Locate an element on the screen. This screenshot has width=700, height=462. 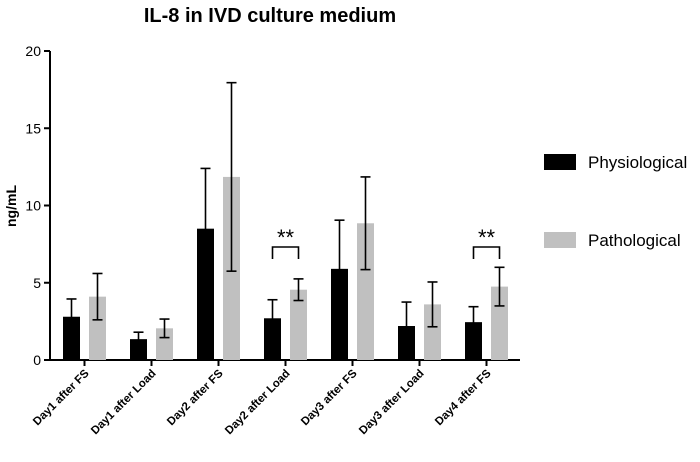
x-tick-label: Day3 after FS is located at coordinates (329, 397).